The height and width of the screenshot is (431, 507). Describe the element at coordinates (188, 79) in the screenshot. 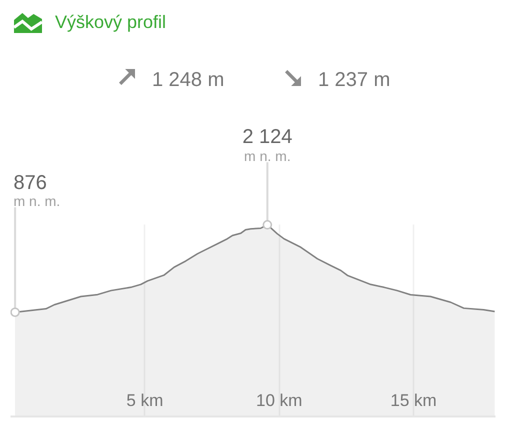

I see `text: 1 248 m` at that location.